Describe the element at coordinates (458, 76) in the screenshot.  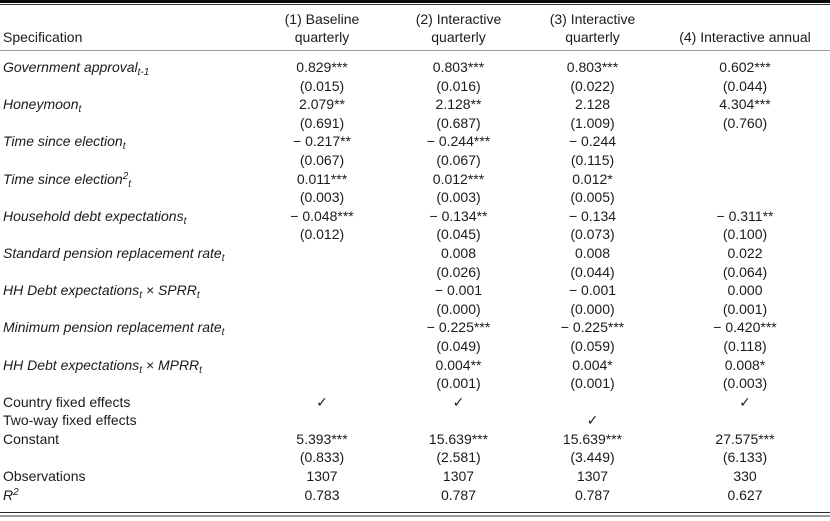
I see `coef-cell: 0.803*** (0.016)` at that location.